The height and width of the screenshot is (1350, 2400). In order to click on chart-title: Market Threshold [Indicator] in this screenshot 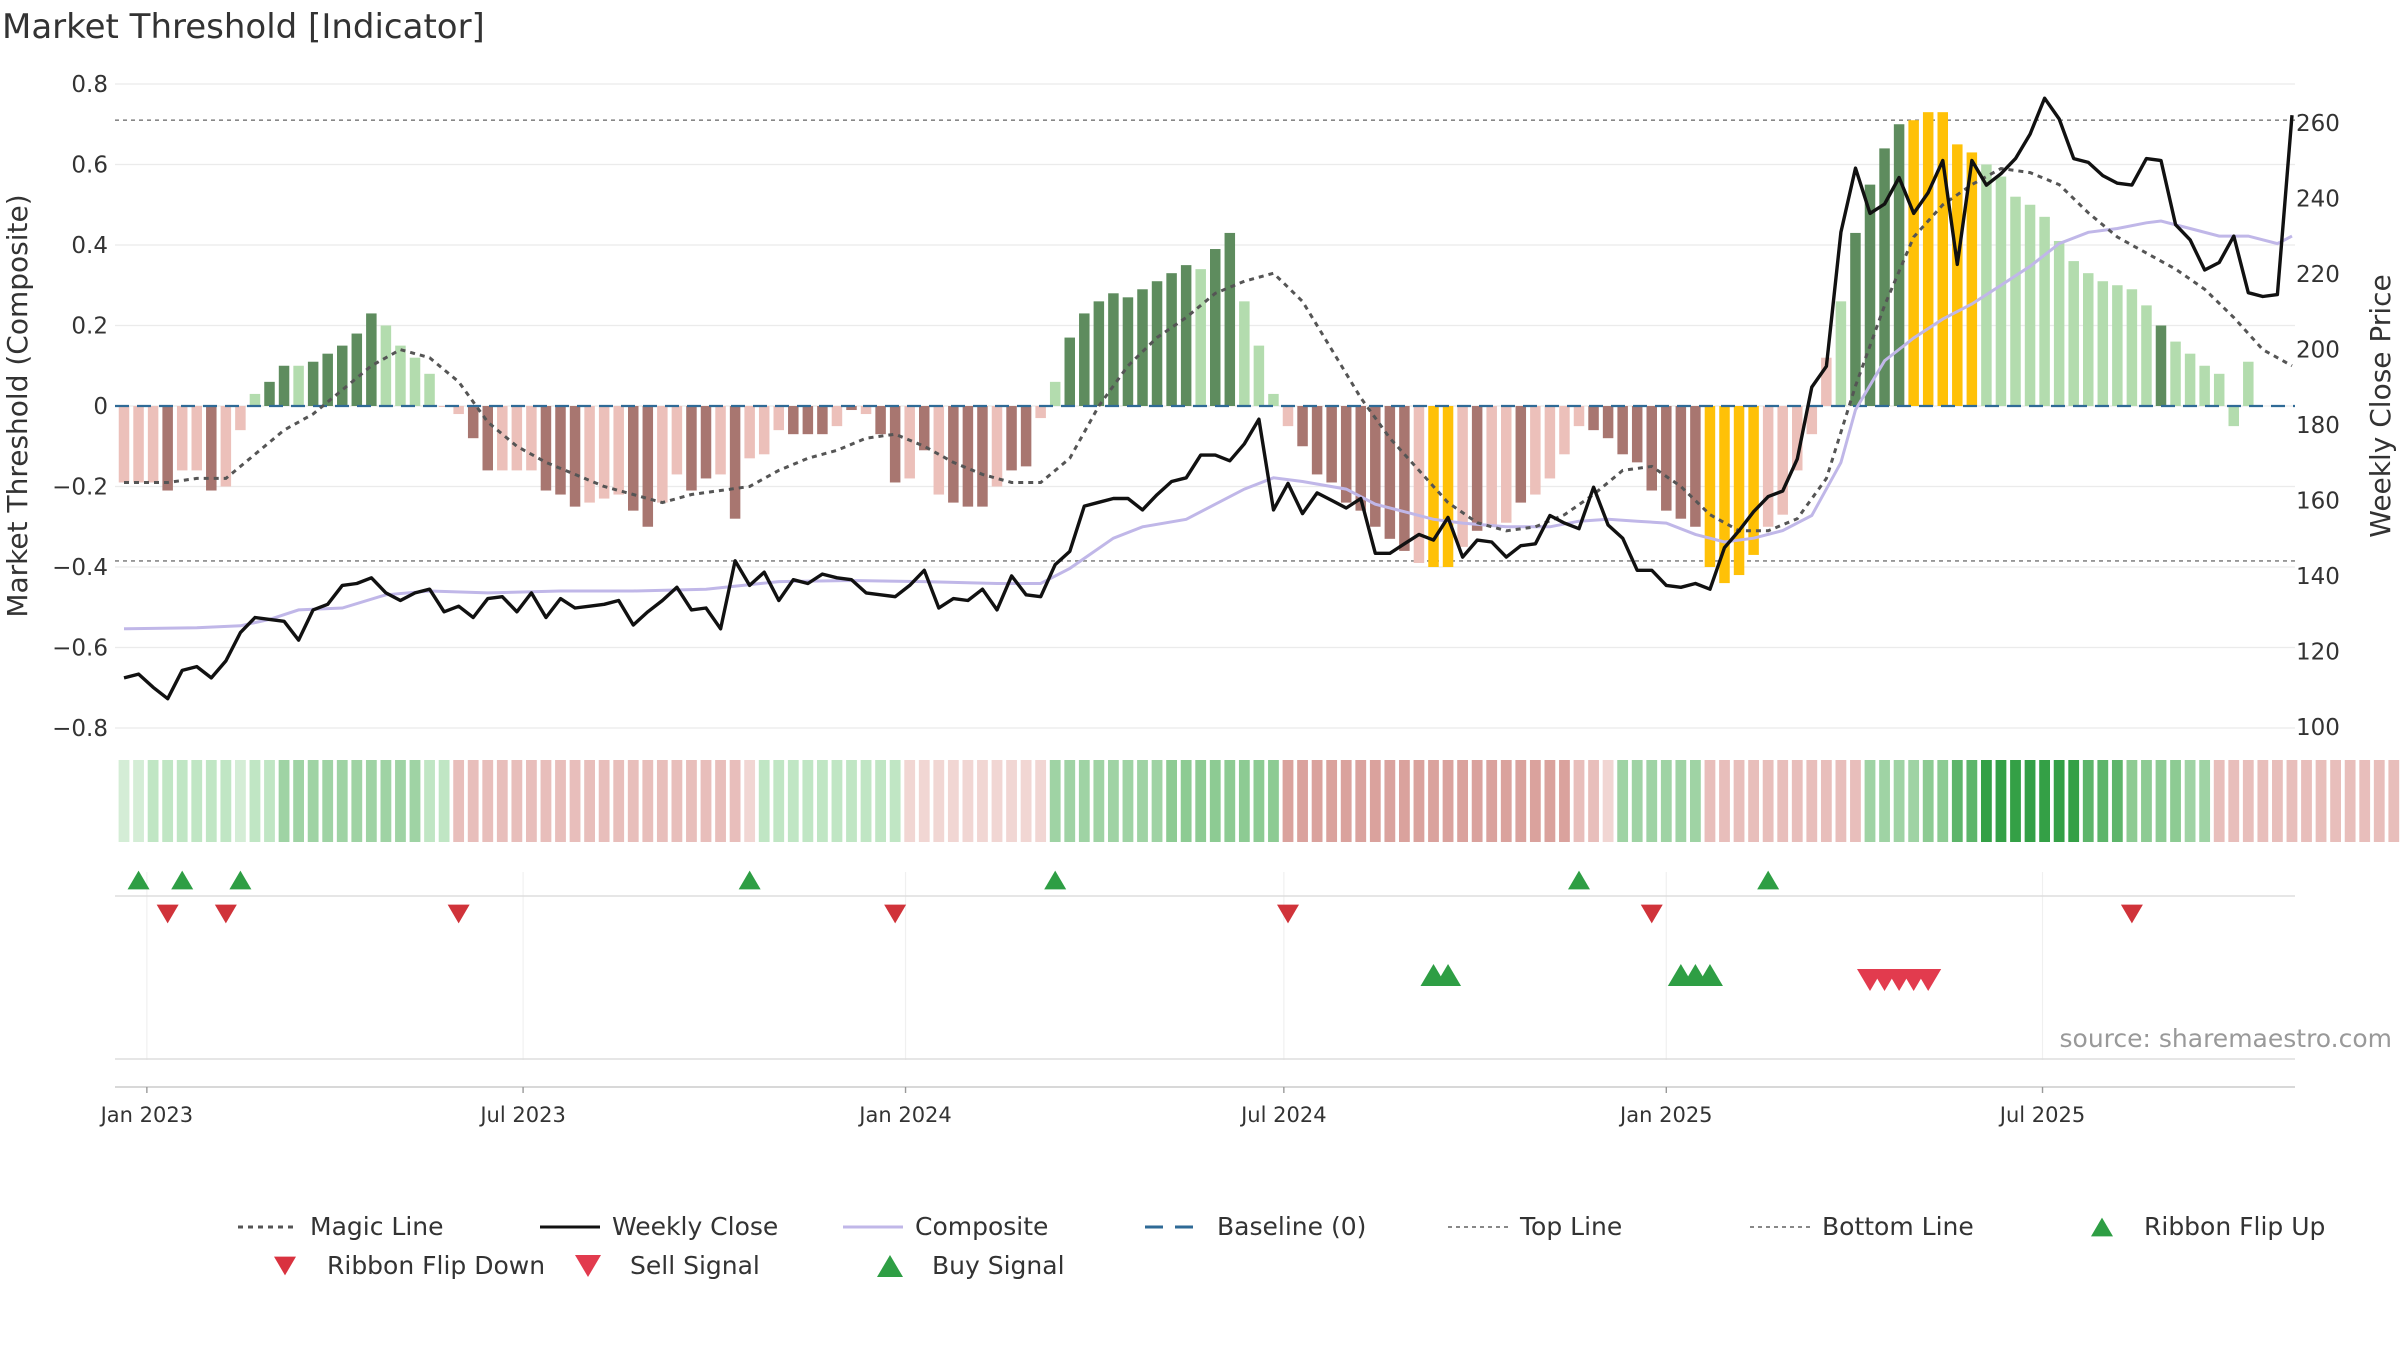, I will do `click(243, 27)`.